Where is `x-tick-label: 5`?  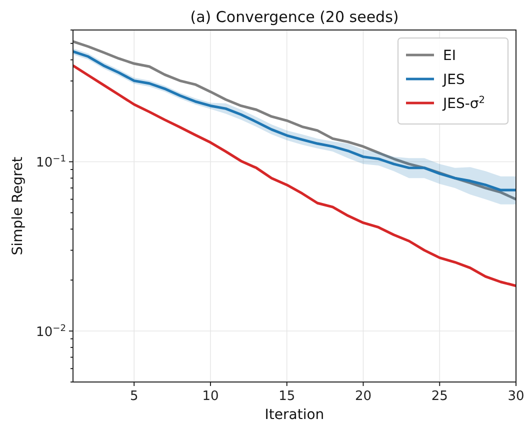
x-tick-label: 5 is located at coordinates (134, 396).